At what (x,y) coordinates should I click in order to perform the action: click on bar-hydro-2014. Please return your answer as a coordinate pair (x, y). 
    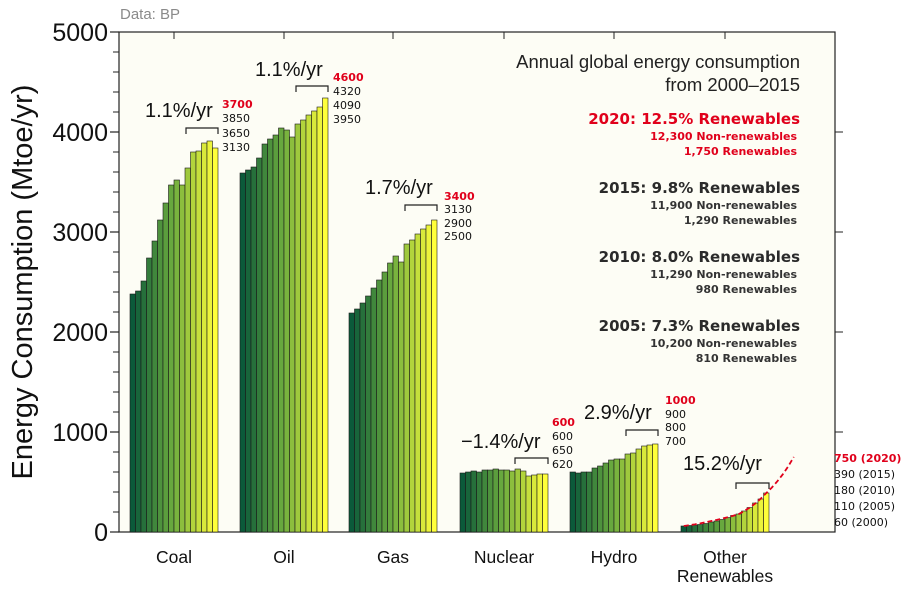
    Looking at the image, I should click on (649, 488).